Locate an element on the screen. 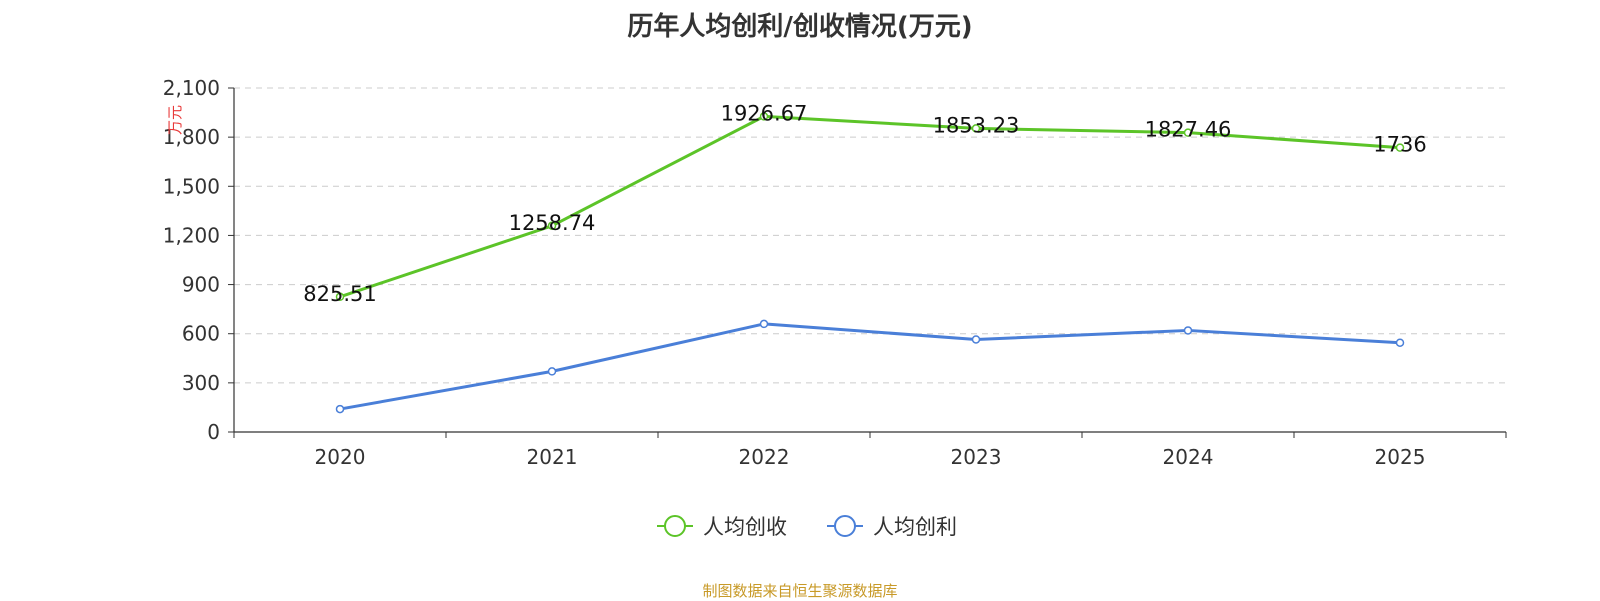 This screenshot has height=601, width=1600. data-label: 825.51 is located at coordinates (339, 294).